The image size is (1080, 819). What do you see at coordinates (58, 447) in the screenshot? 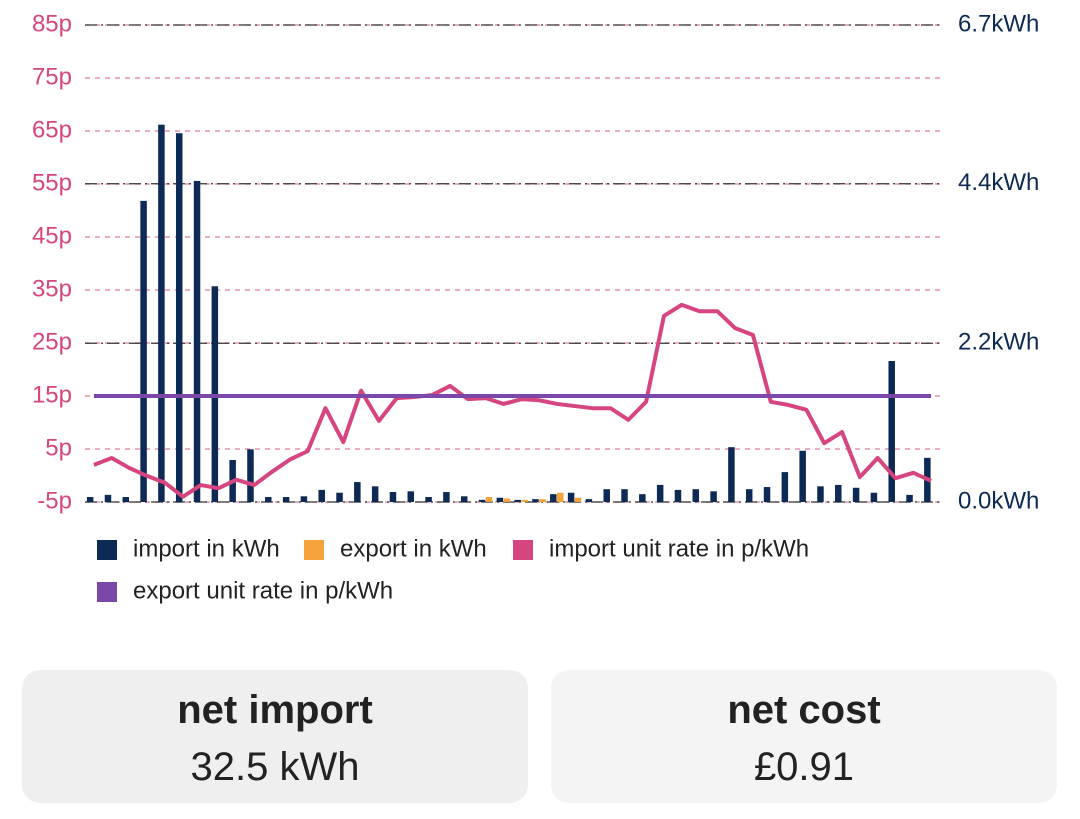
I see `y-tick-label: 5p` at bounding box center [58, 447].